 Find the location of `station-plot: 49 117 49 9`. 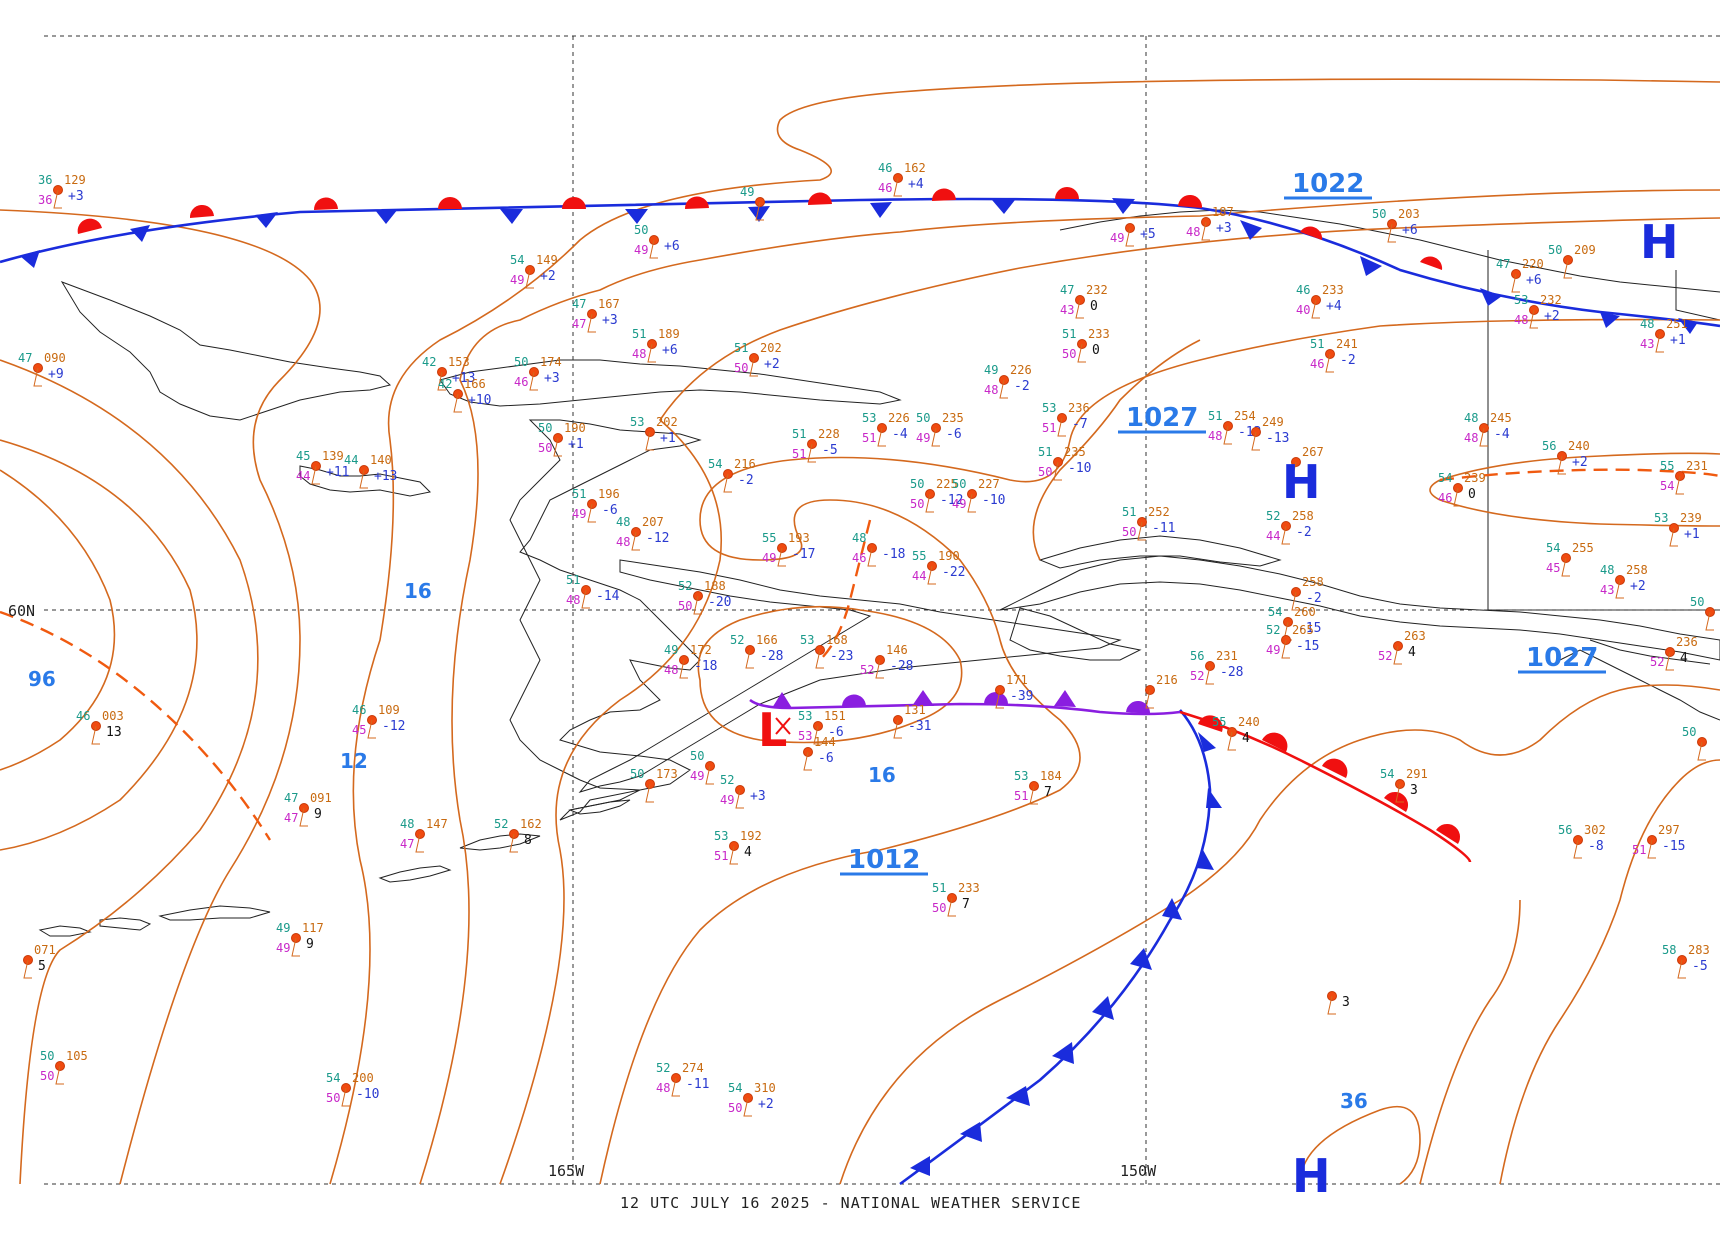

station-plot: 49 117 49 9 is located at coordinates (300, 939).